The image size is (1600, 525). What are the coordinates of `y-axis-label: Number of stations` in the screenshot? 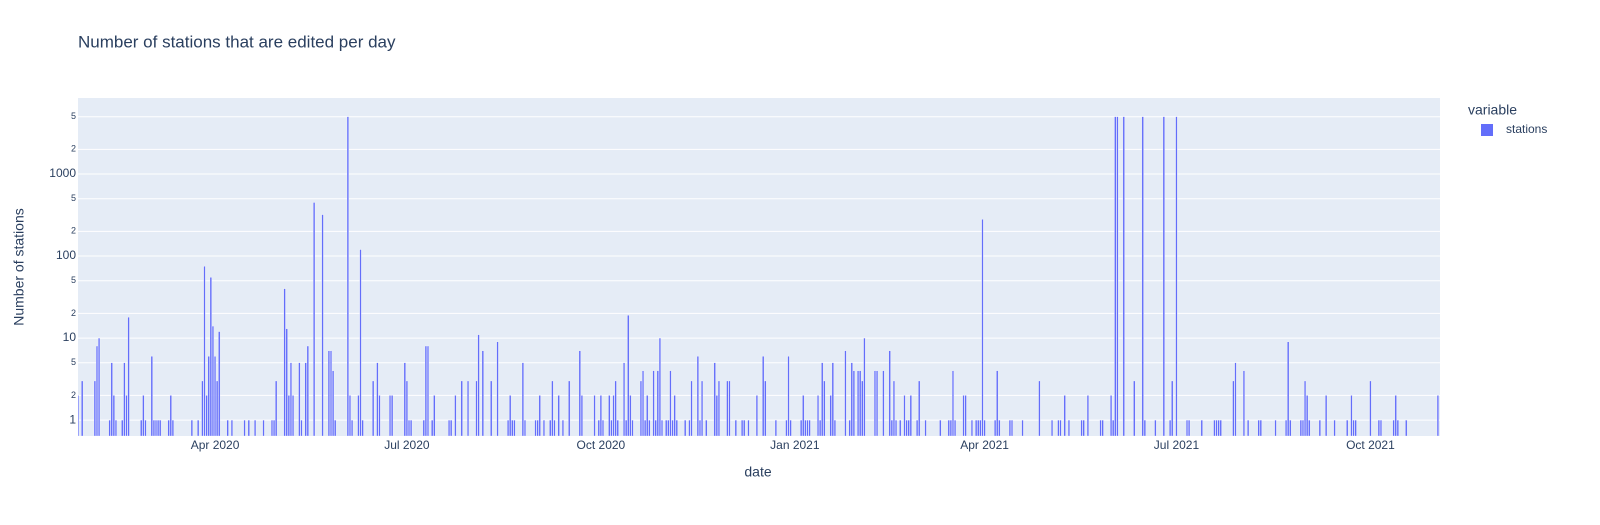 It's located at (19, 267).